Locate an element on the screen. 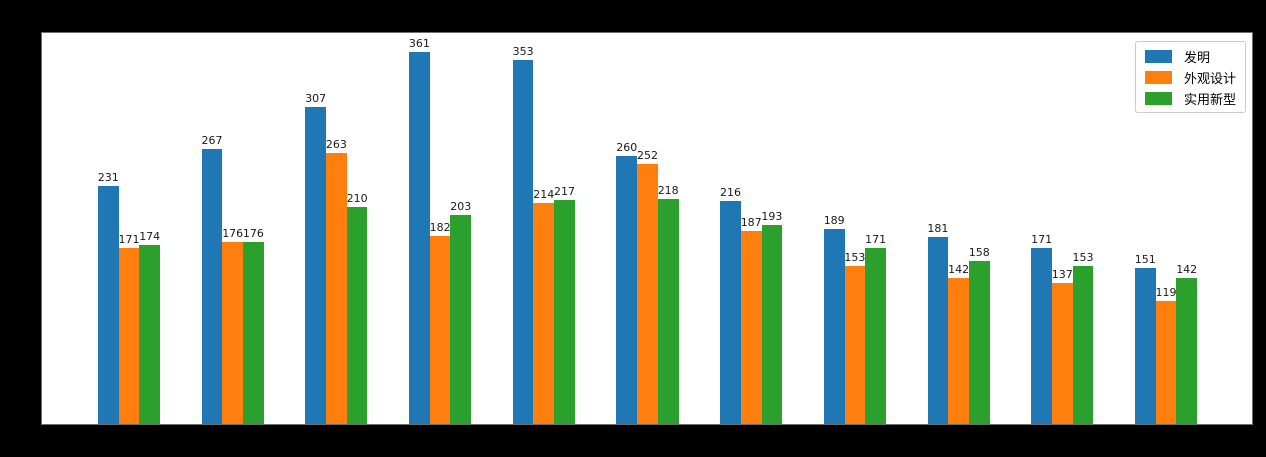 The height and width of the screenshot is (457, 1266). bar-value-label: 231 is located at coordinates (108, 177).